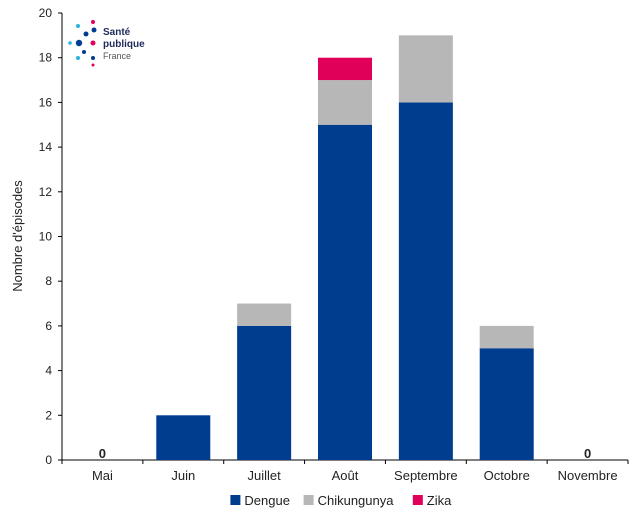 This screenshot has width=640, height=517. What do you see at coordinates (345, 69) in the screenshot?
I see `bar-zika` at bounding box center [345, 69].